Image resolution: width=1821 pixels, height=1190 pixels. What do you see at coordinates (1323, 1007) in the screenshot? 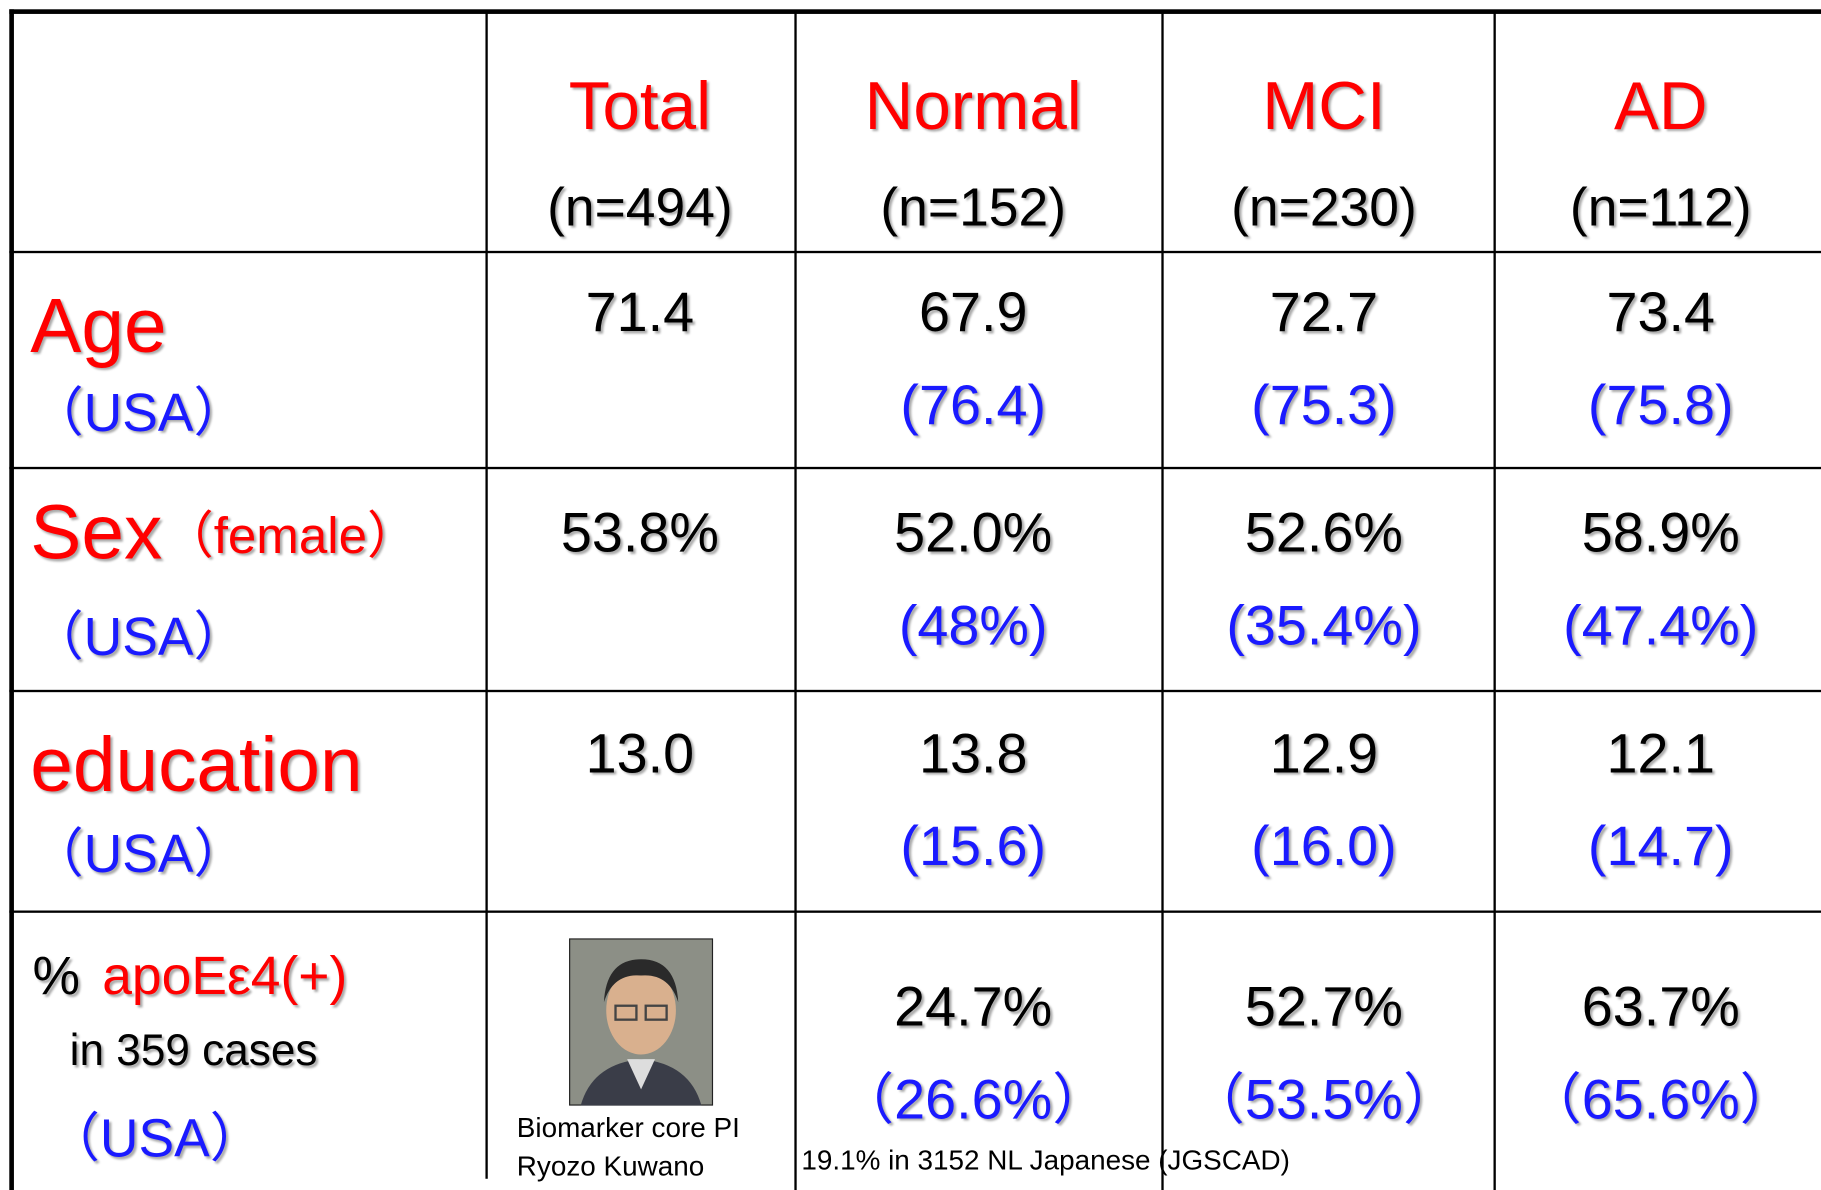
I see `cell-value: 52.7%` at bounding box center [1323, 1007].